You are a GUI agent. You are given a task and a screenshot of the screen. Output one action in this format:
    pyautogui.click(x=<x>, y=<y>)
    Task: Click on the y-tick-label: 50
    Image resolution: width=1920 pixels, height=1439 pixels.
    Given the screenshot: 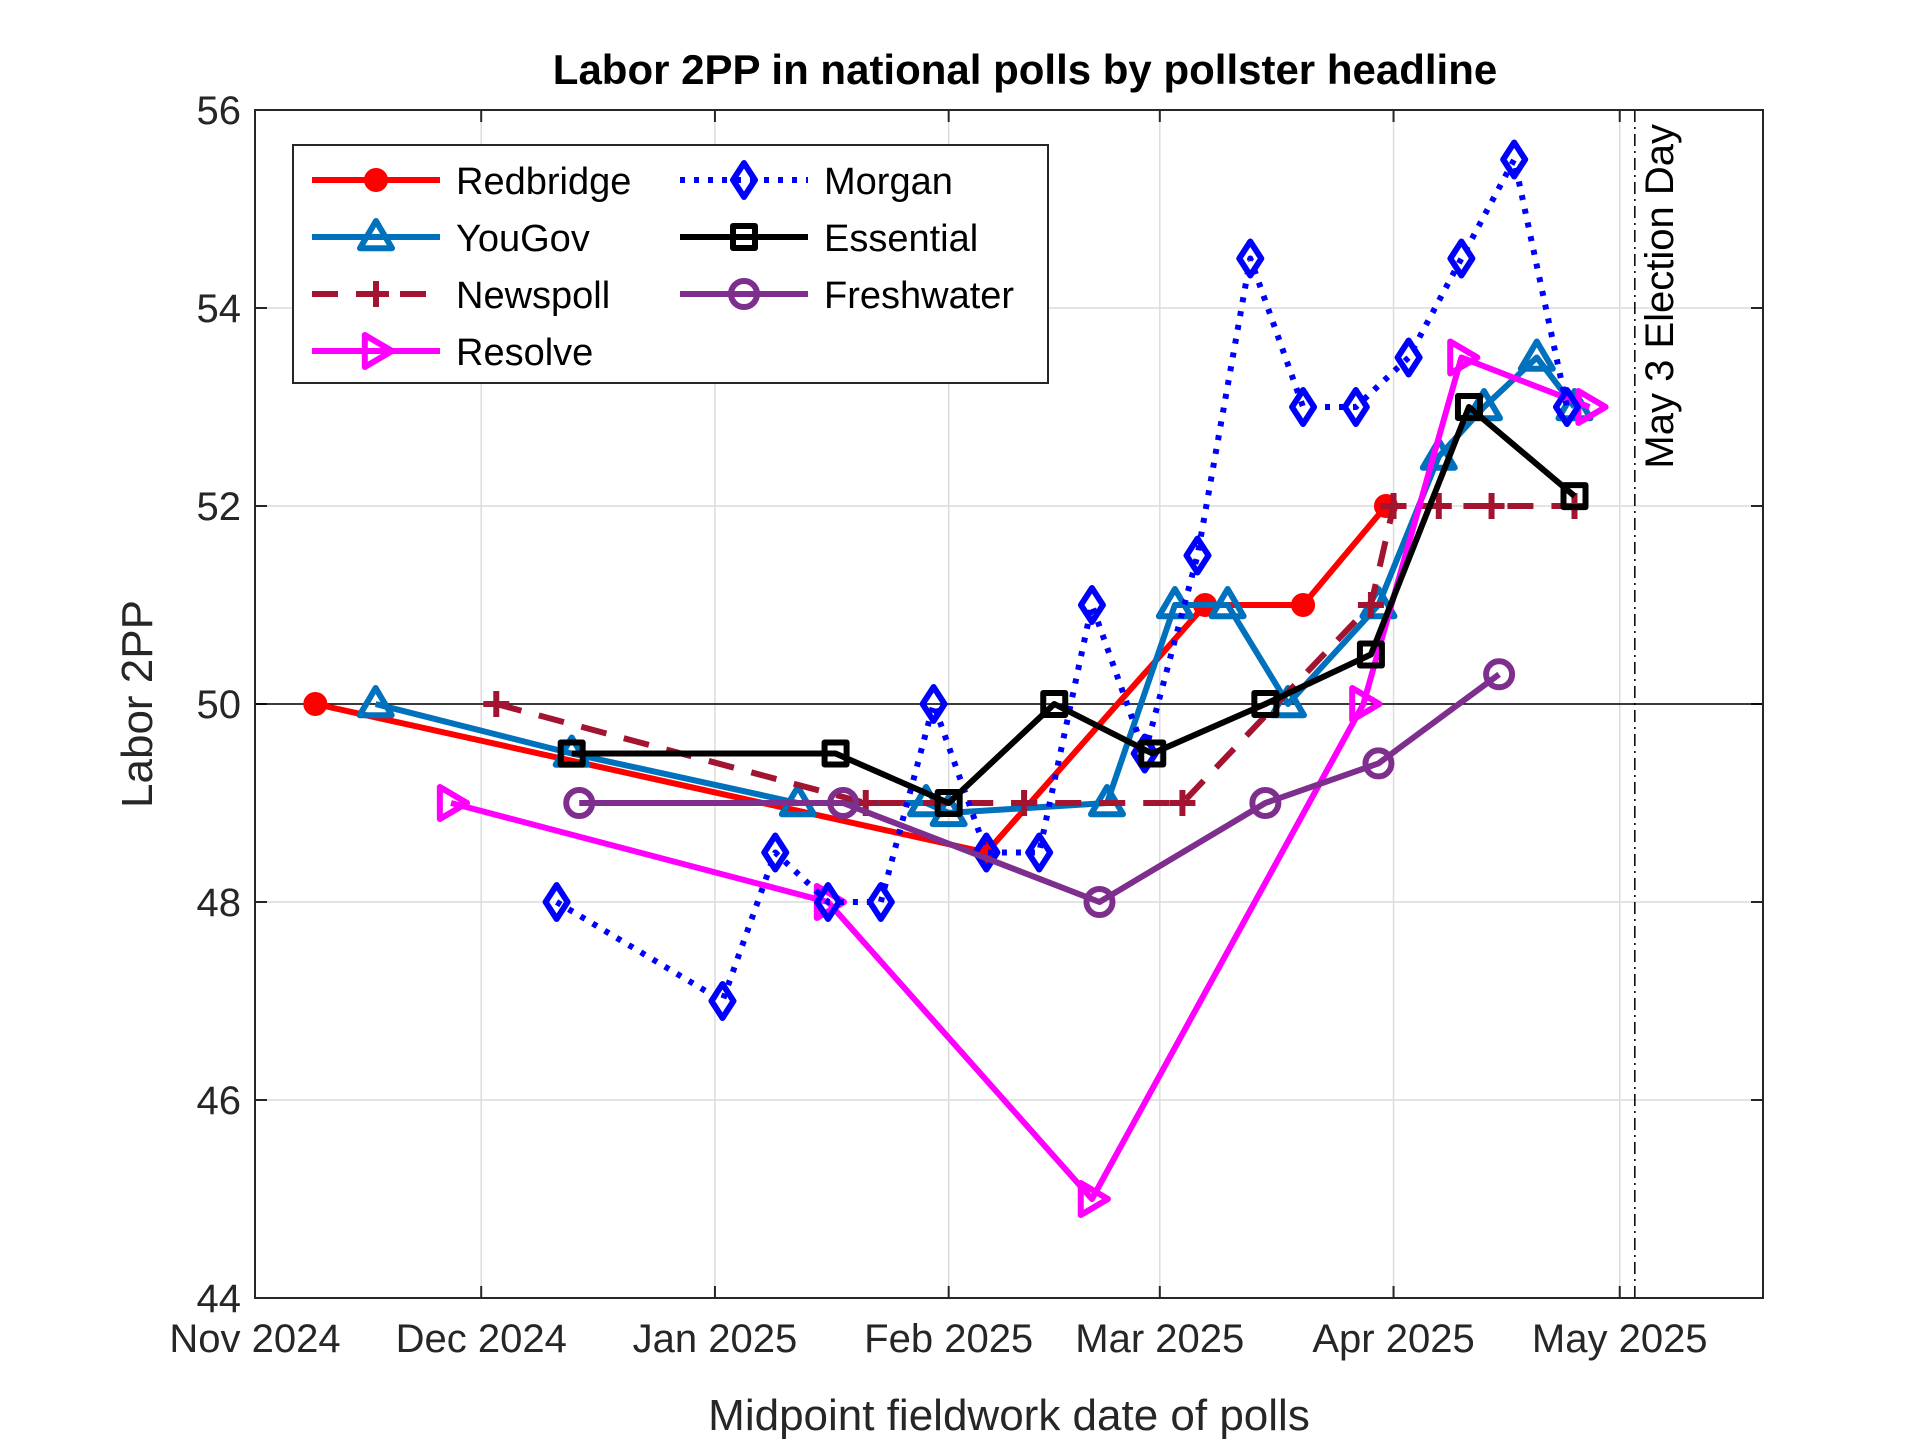 What is the action you would take?
    pyautogui.click(x=219, y=705)
    